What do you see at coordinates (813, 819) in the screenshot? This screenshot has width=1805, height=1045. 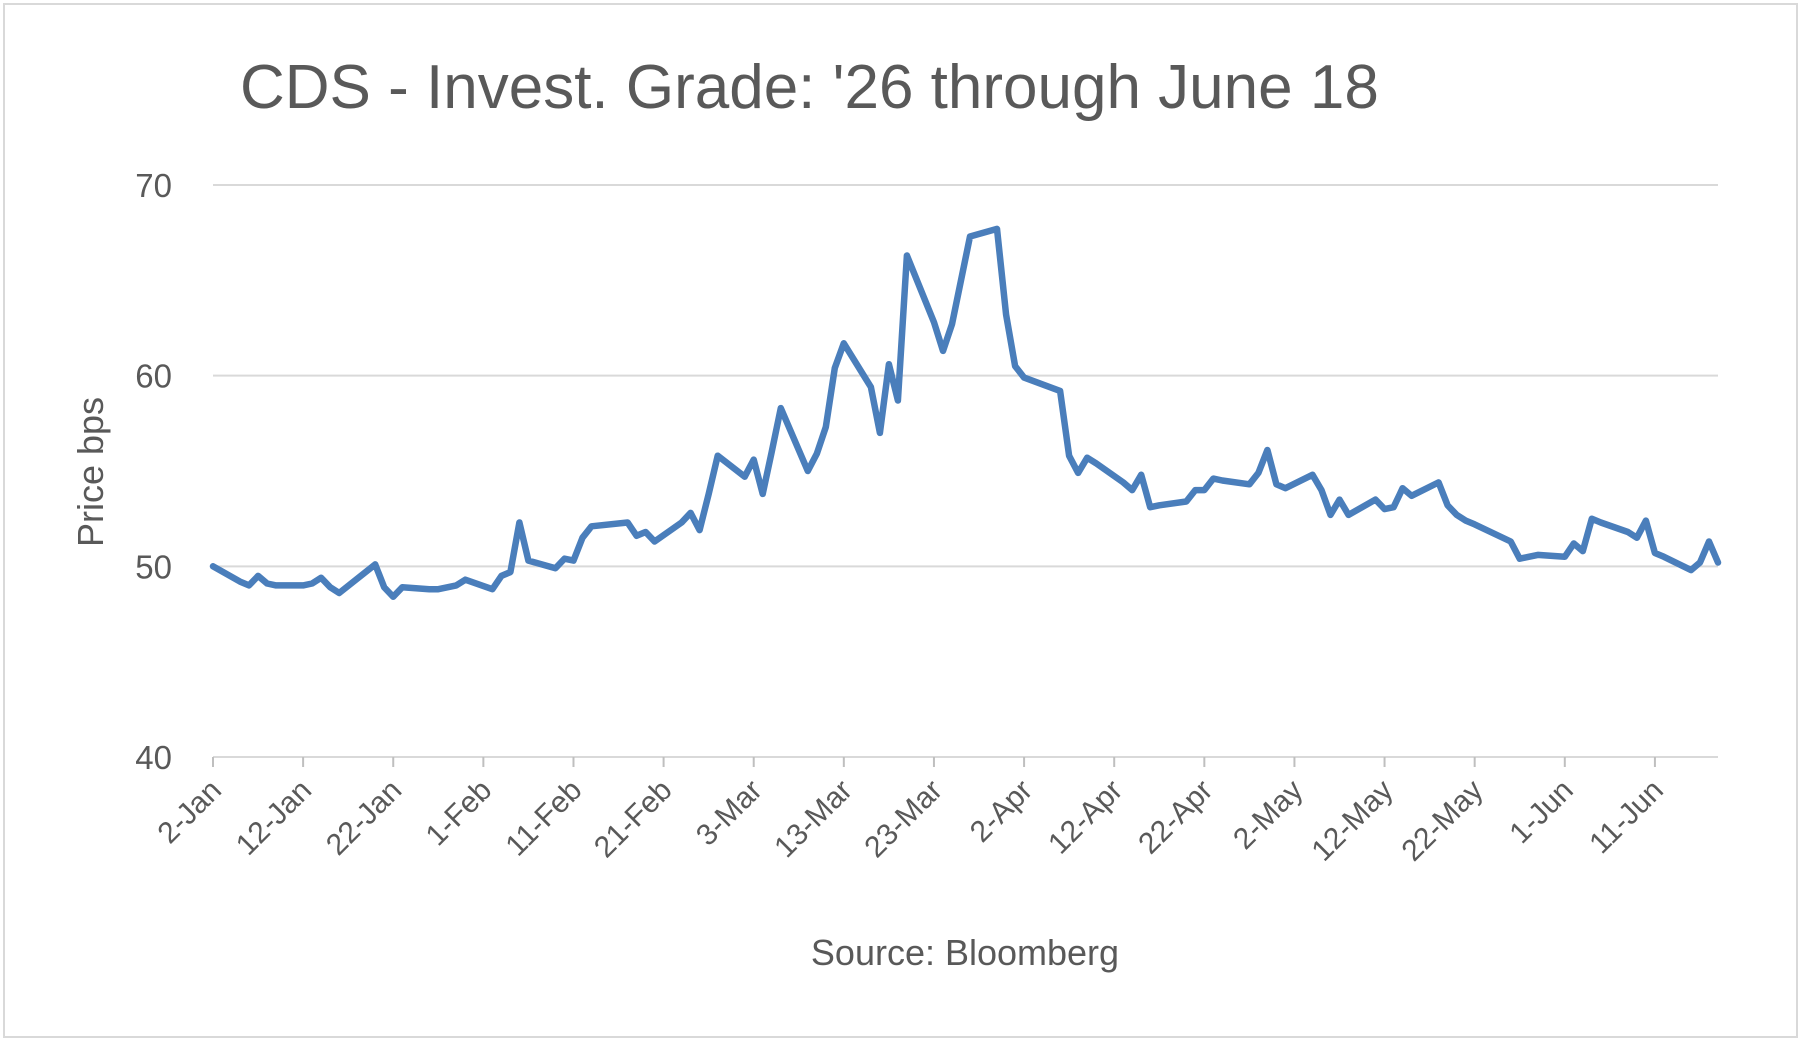 I see `x-tick-label: 13-Mar` at bounding box center [813, 819].